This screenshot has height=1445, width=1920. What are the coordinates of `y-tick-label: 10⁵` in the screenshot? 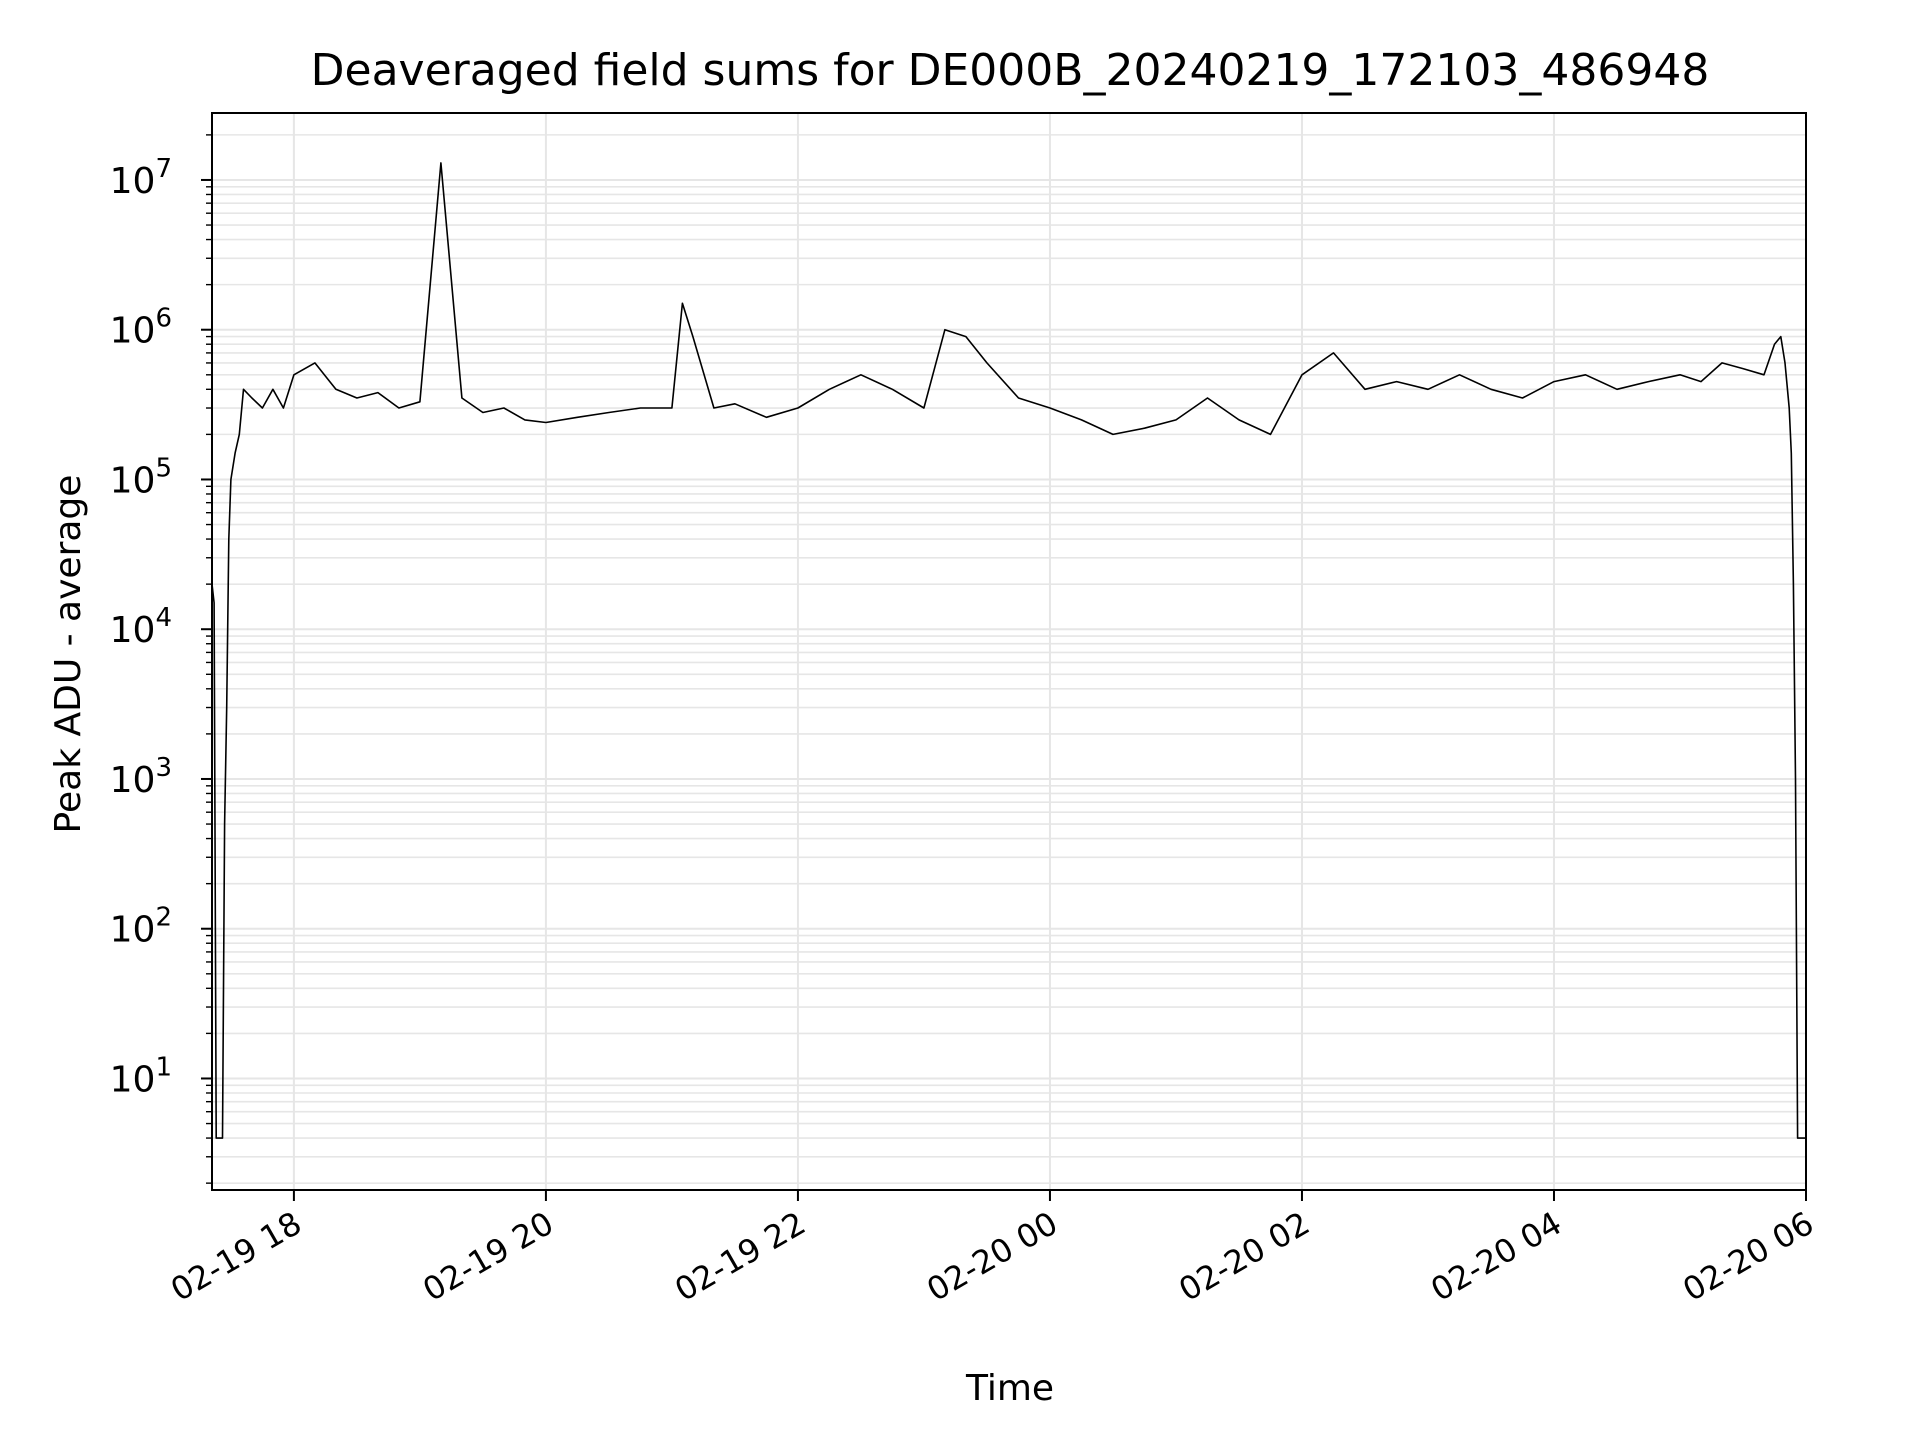 It's located at (141, 477).